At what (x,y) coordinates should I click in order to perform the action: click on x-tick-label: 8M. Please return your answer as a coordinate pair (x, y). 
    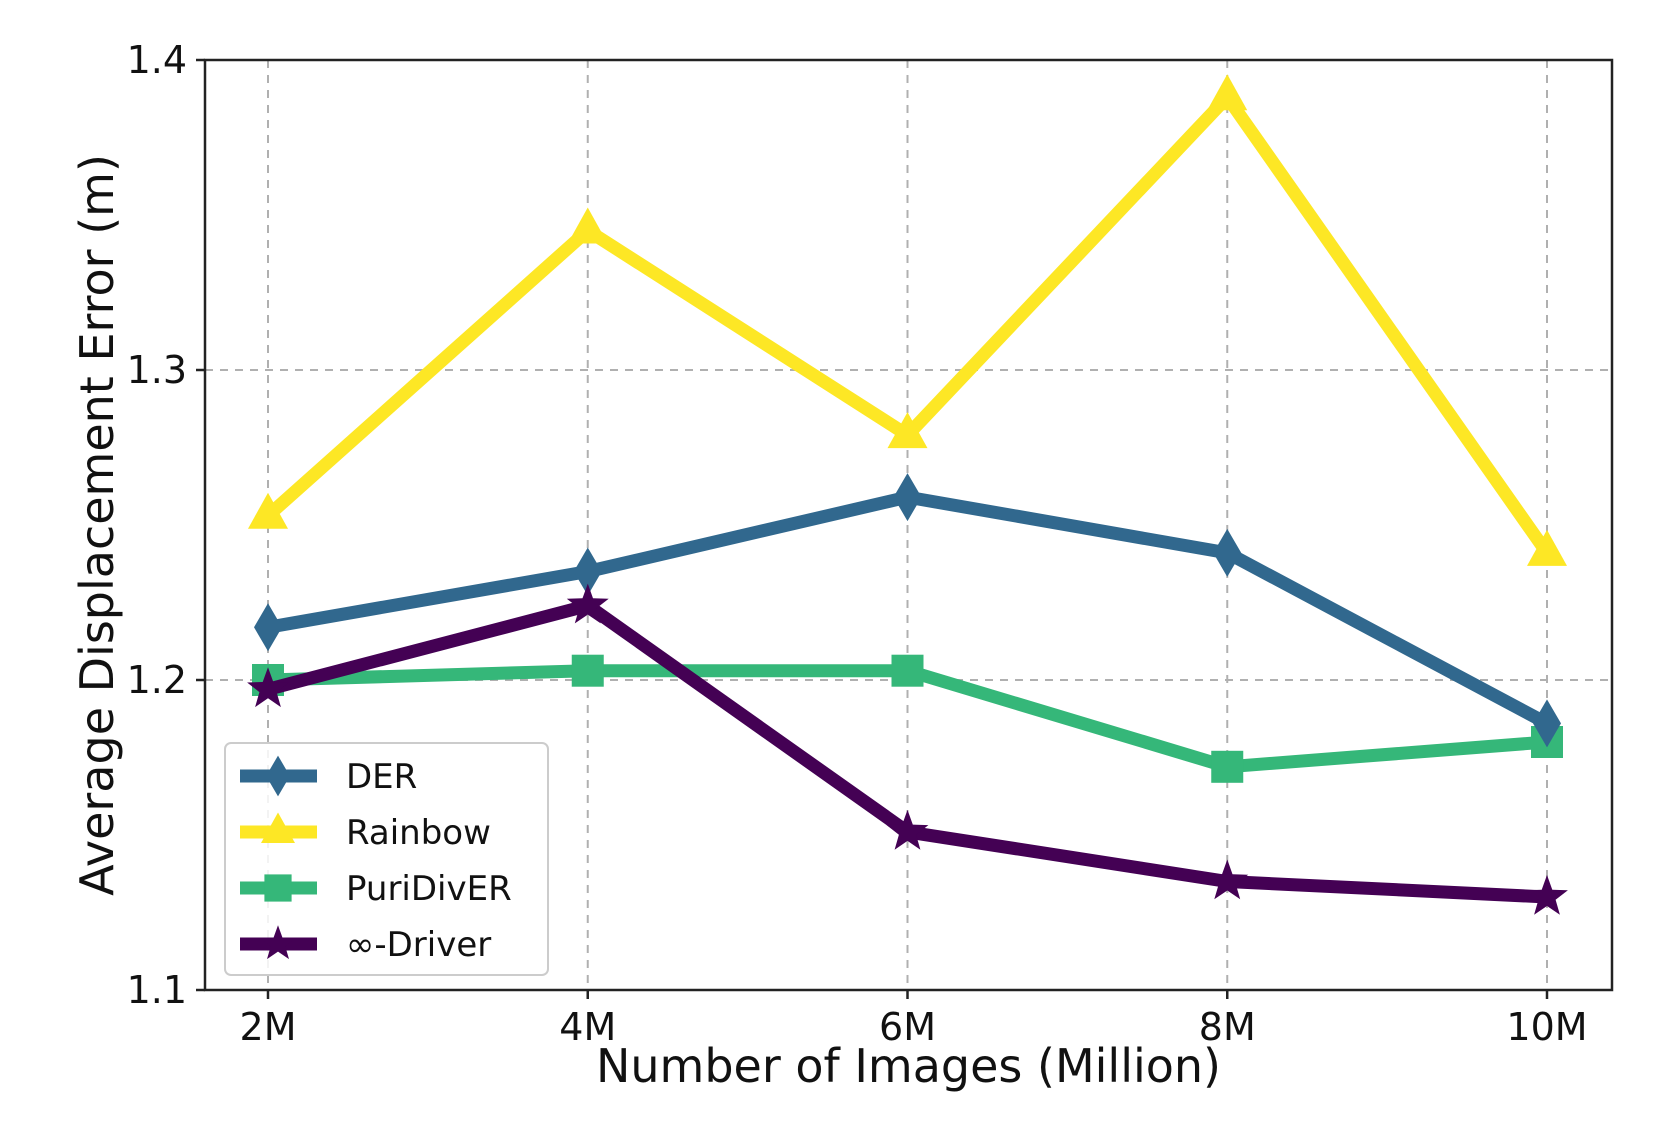
    Looking at the image, I should click on (1227, 1027).